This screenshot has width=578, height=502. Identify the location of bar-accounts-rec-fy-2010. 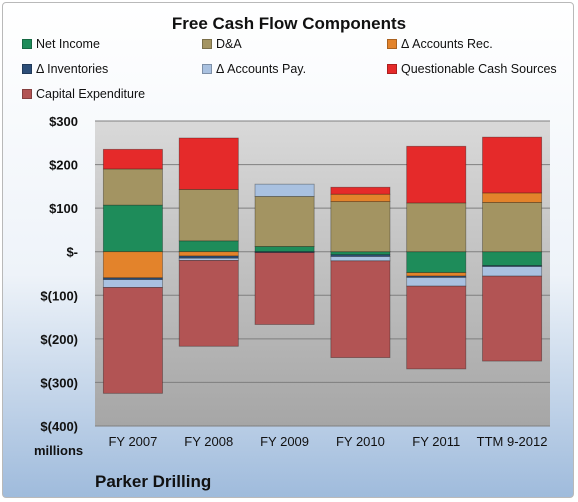
(360, 198).